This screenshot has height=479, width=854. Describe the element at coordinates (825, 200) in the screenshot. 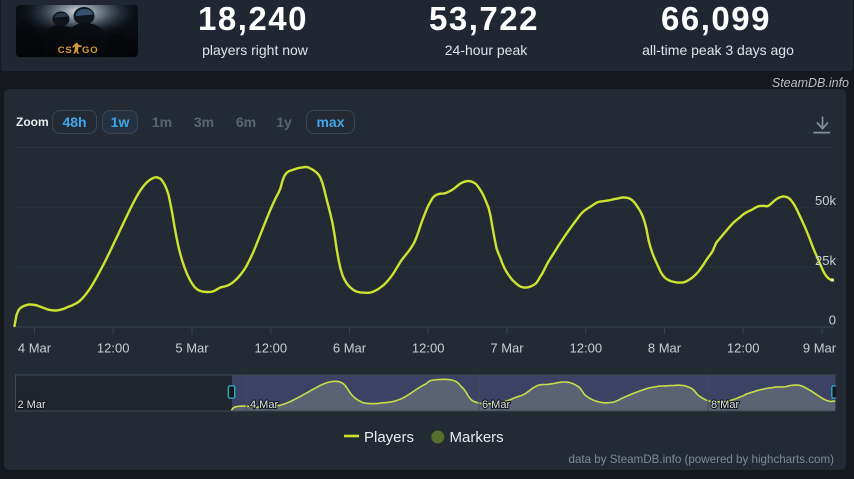

I see `svg-text: 50k` at that location.